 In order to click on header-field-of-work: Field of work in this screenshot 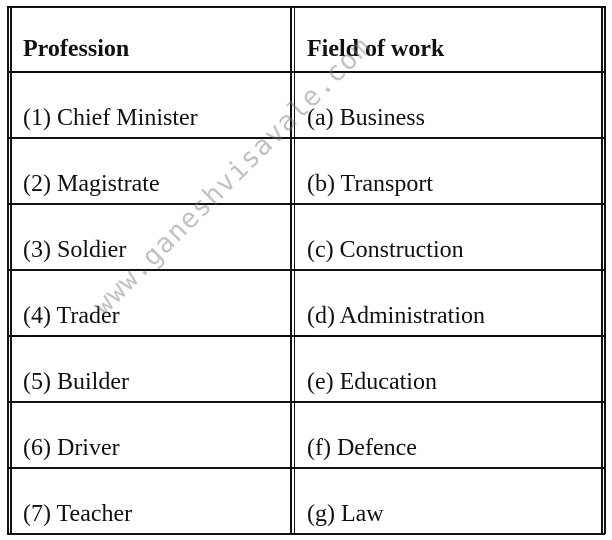, I will do `click(376, 49)`.